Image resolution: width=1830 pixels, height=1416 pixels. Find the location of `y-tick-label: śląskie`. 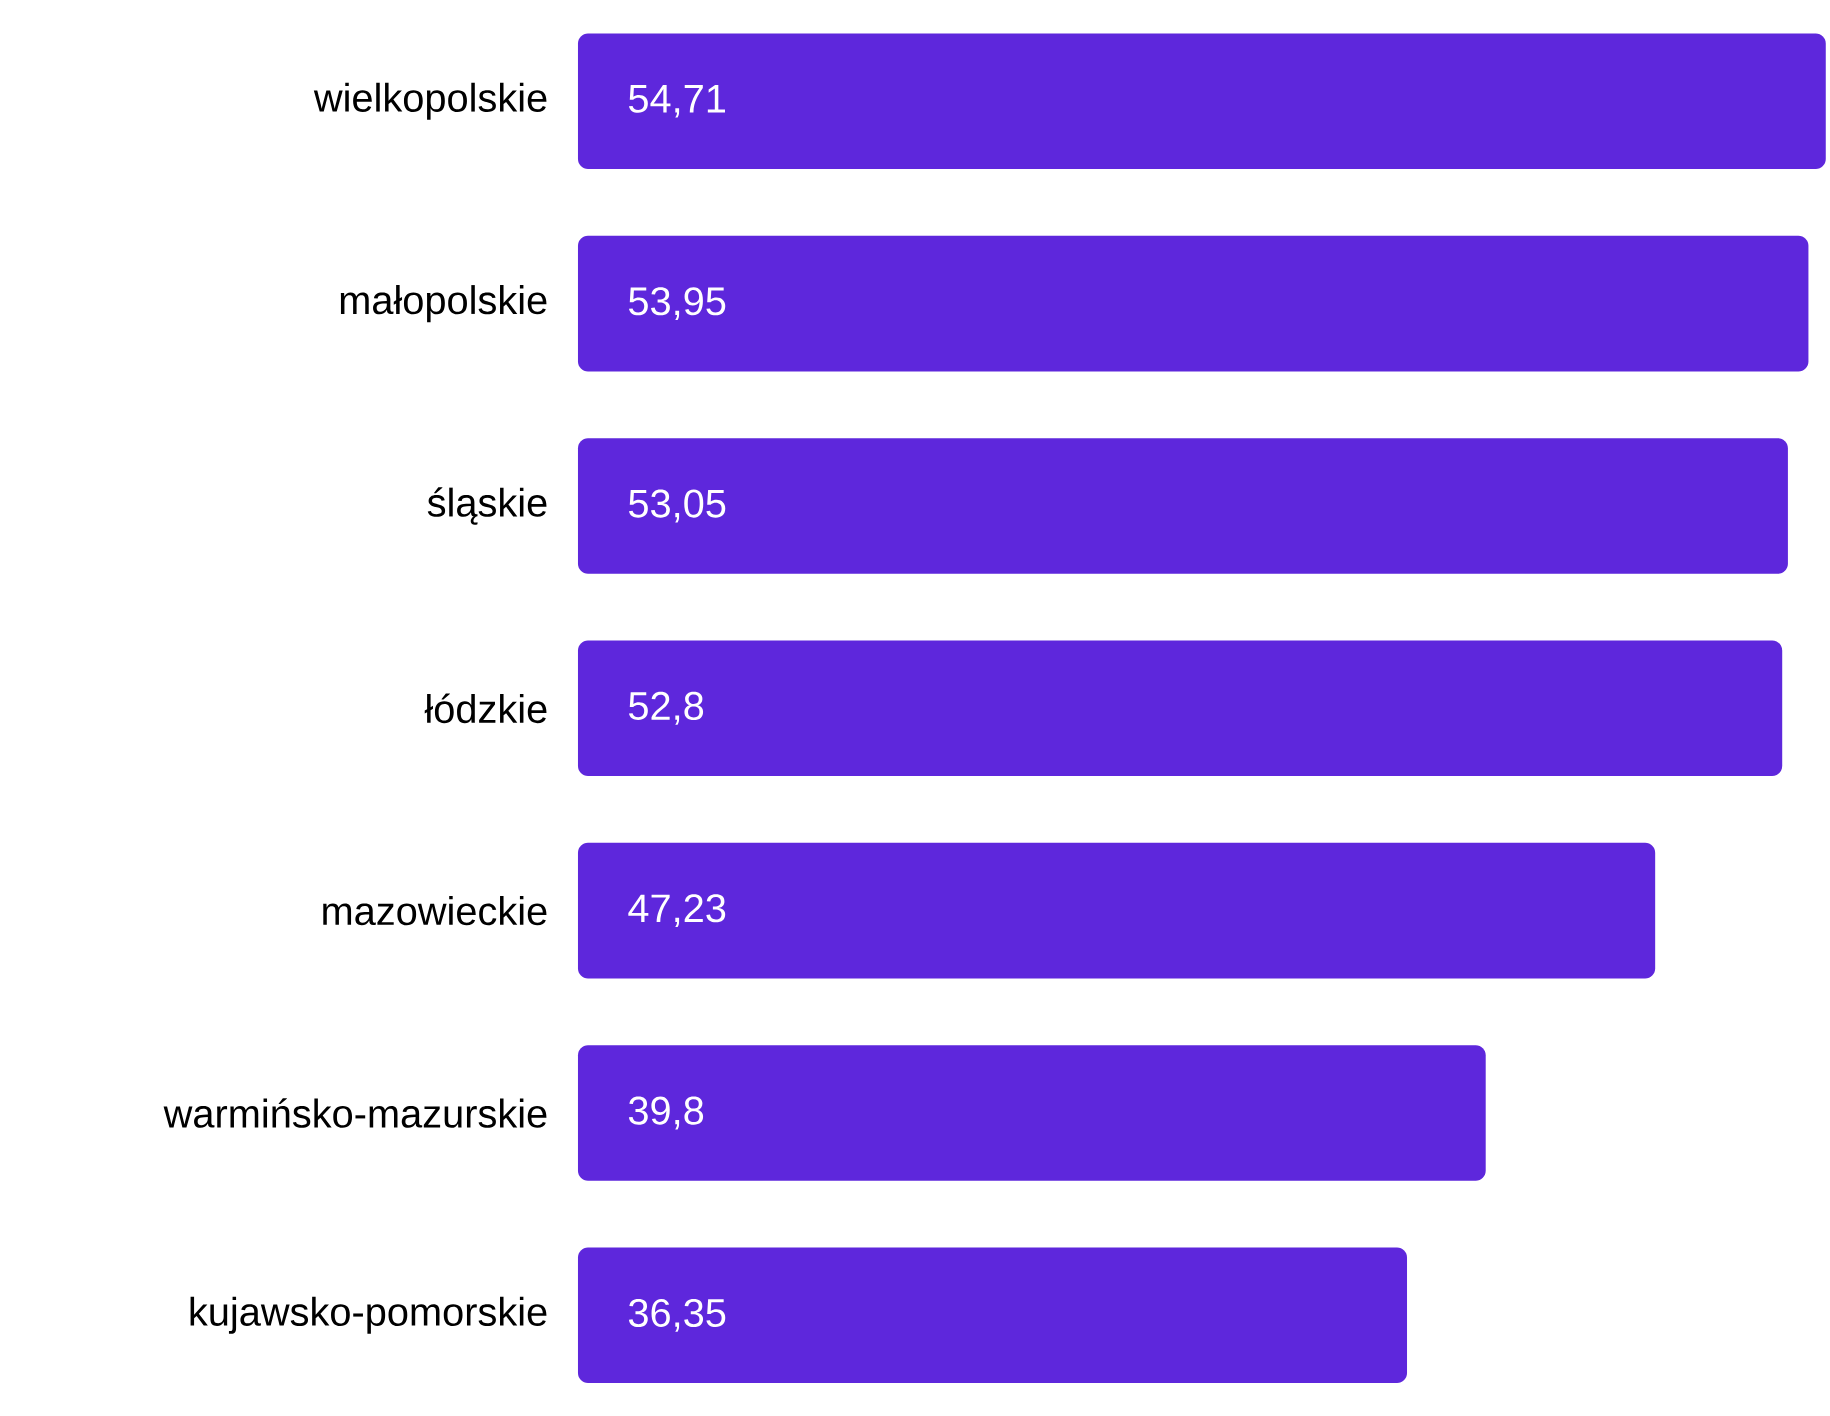

y-tick-label: śląskie is located at coordinates (487, 505).